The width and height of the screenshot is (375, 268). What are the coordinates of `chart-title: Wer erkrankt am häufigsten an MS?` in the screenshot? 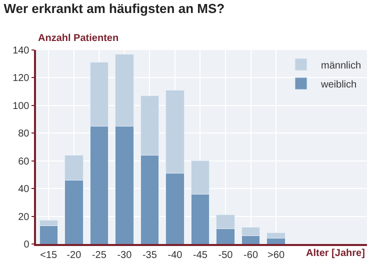 It's located at (114, 8).